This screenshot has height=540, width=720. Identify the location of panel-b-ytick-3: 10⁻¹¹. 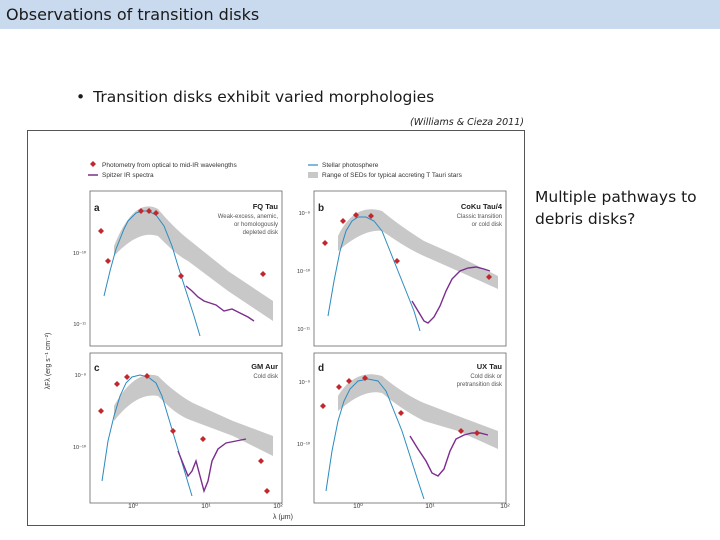
(303, 330).